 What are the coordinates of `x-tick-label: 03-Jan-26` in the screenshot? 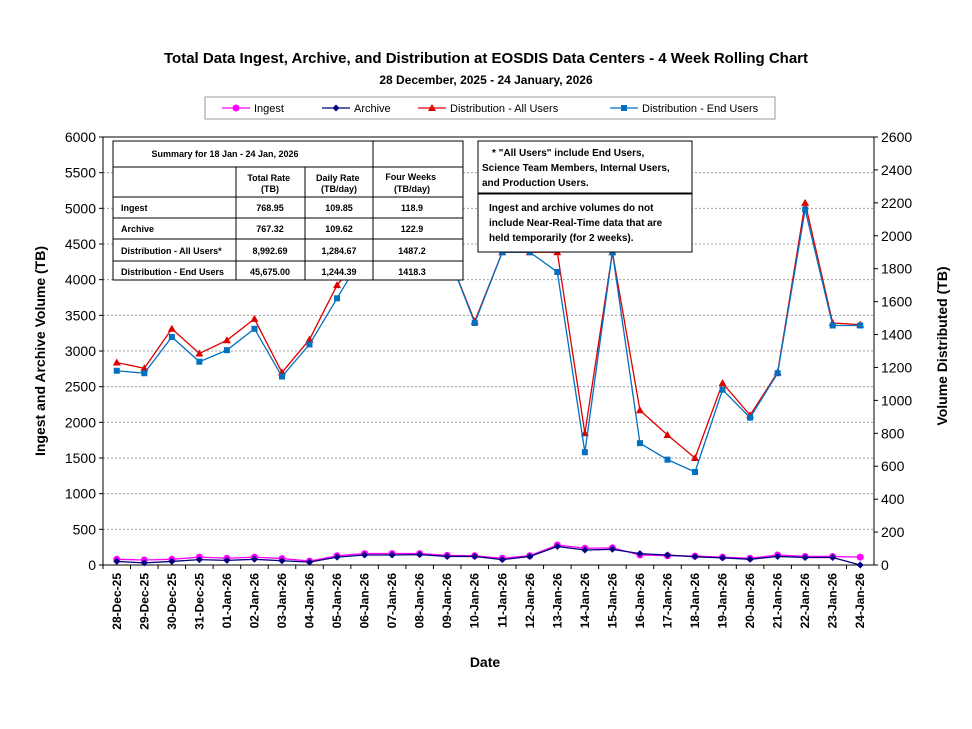 It's located at (282, 601).